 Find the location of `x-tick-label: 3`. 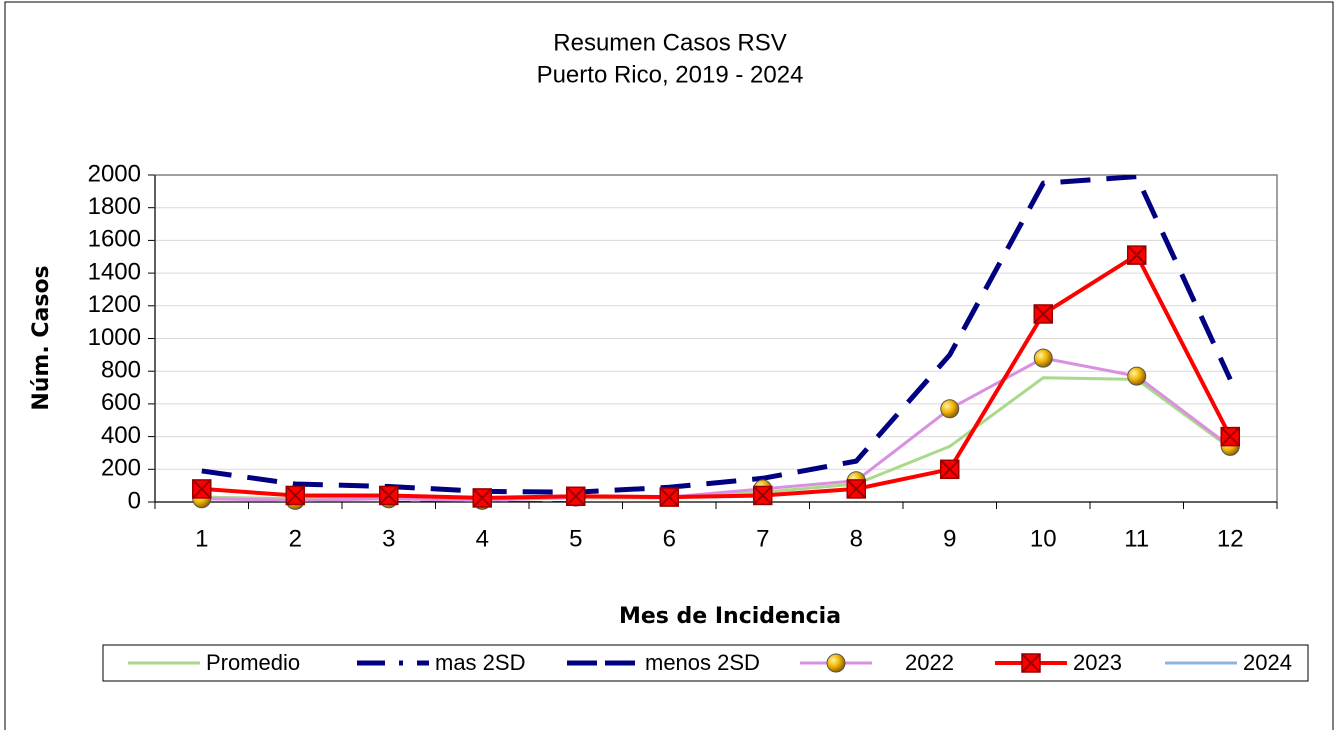

x-tick-label: 3 is located at coordinates (388, 538).